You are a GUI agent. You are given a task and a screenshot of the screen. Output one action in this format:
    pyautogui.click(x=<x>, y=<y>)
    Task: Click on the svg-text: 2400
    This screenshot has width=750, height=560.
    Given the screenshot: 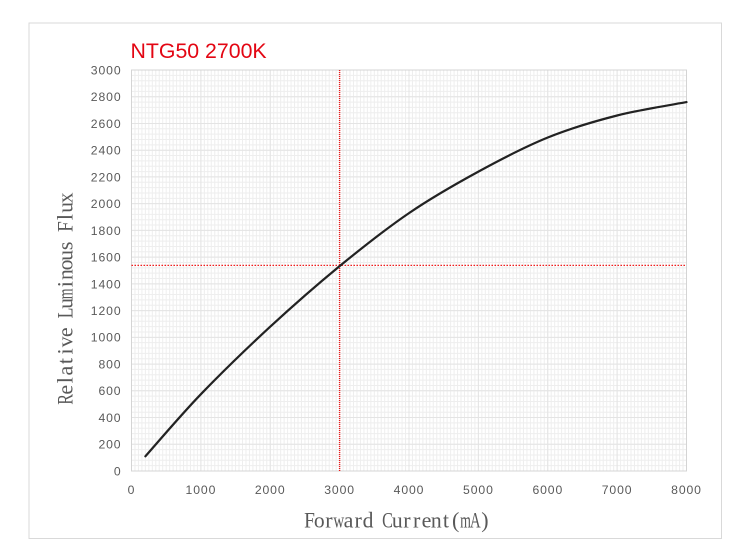 What is the action you would take?
    pyautogui.click(x=106, y=151)
    